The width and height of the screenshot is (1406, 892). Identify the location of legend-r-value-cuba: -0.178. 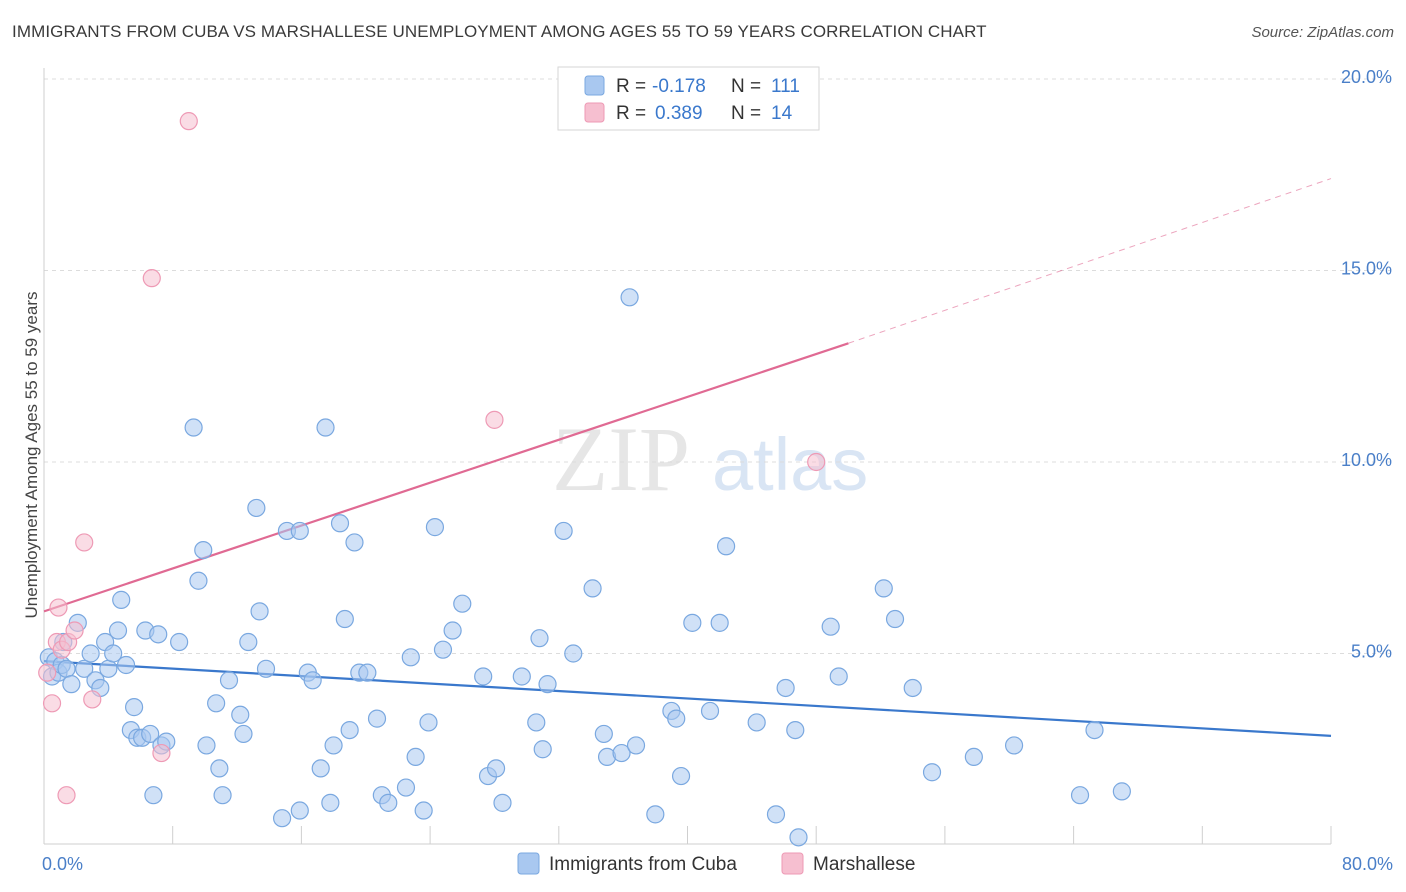
(679, 86).